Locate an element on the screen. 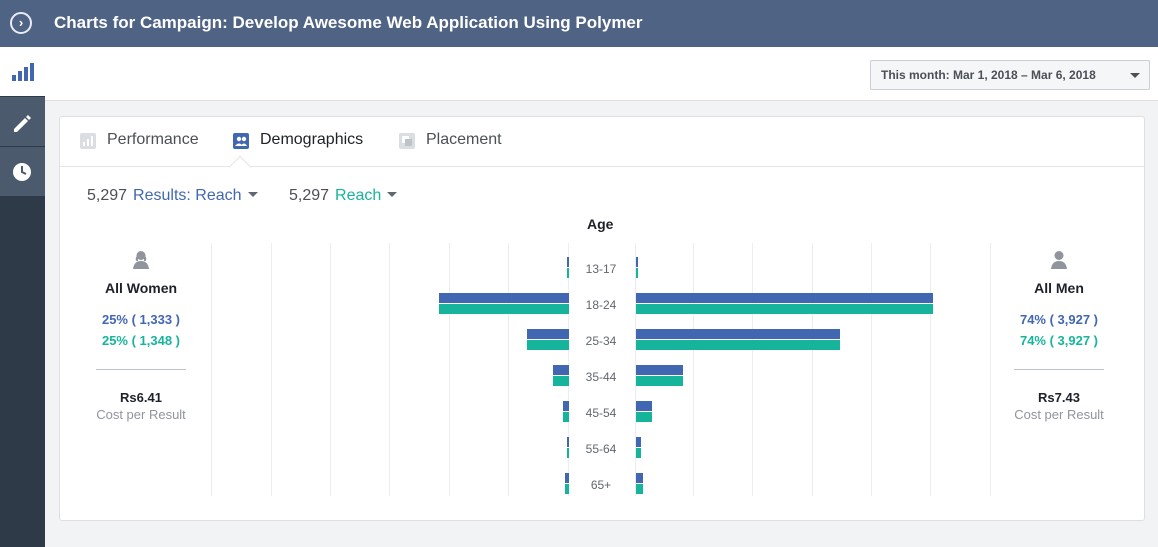 The width and height of the screenshot is (1158, 547). metric-reach-dropdown: 5,297 Reach is located at coordinates (343, 196).